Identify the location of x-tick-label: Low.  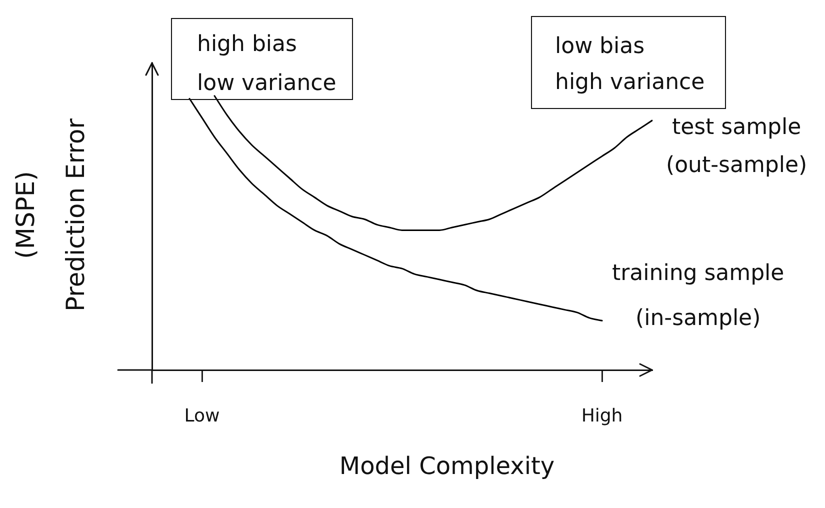
(202, 415).